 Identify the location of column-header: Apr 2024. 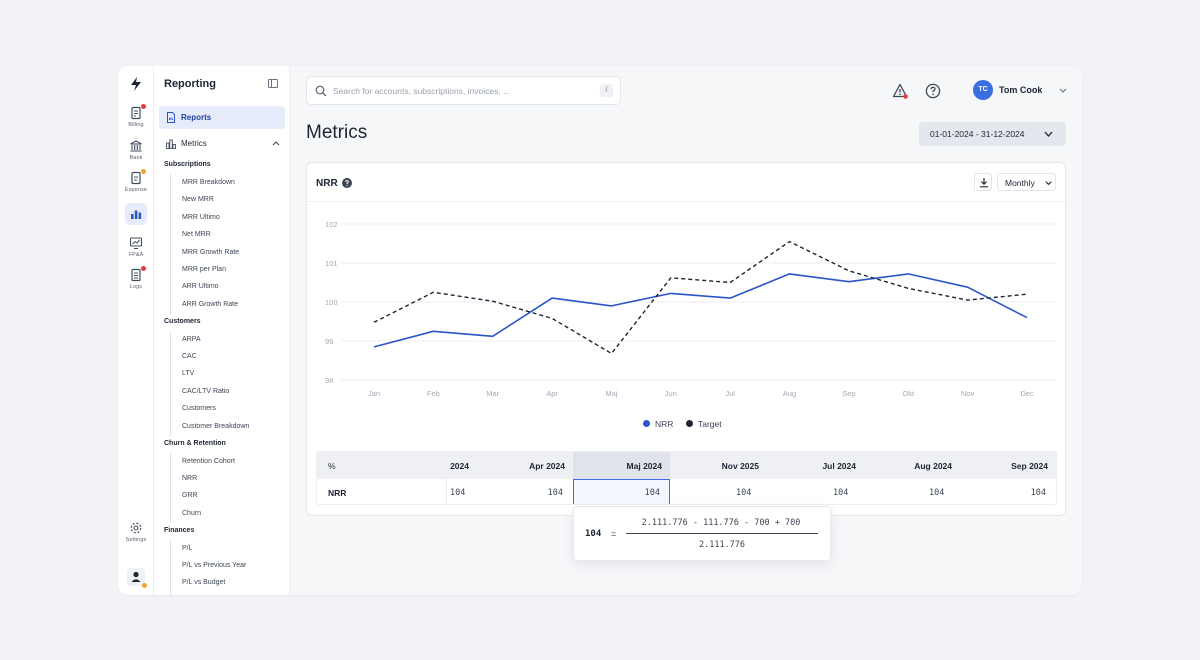
(547, 466).